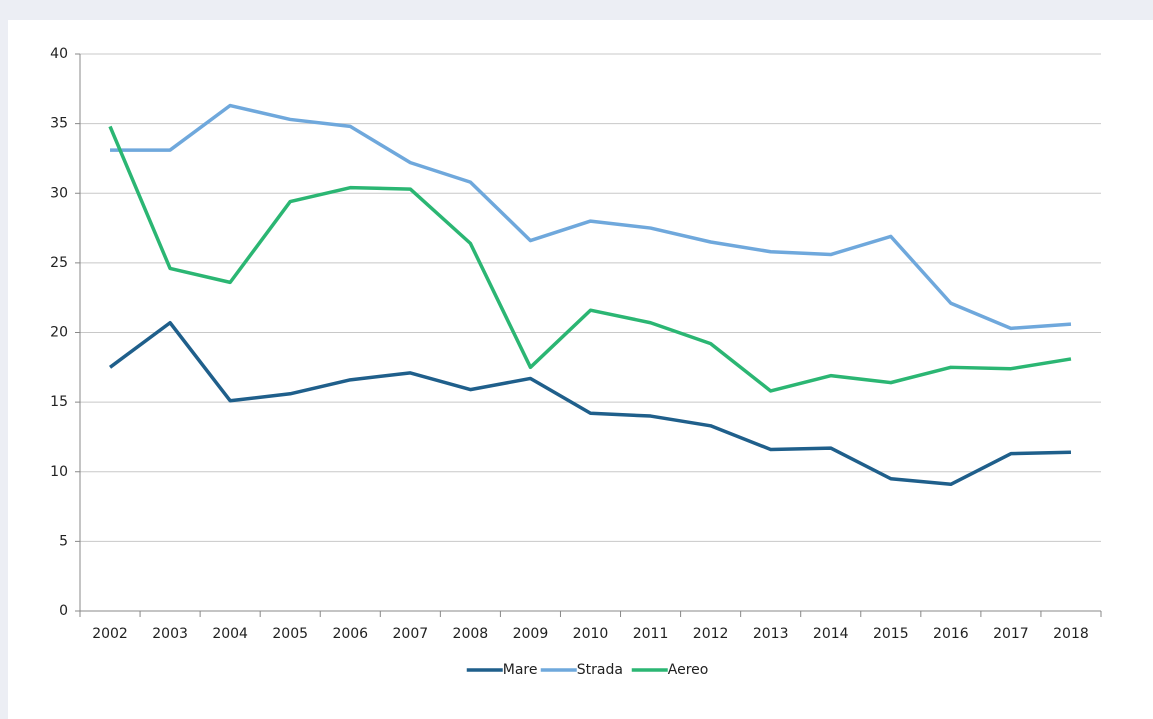 This screenshot has height=719, width=1153. Describe the element at coordinates (651, 634) in the screenshot. I see `x-tick-label: 2011` at that location.